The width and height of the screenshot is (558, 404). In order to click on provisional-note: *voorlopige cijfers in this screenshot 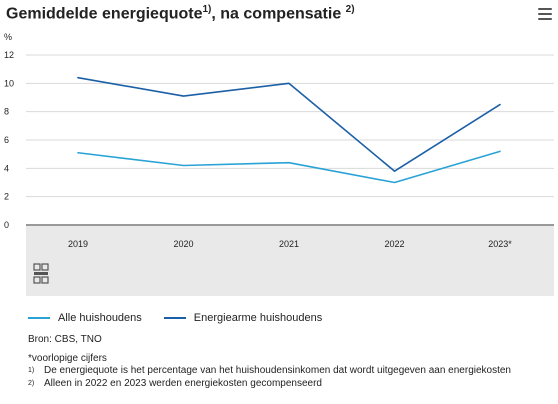, I will do `click(67, 358)`.